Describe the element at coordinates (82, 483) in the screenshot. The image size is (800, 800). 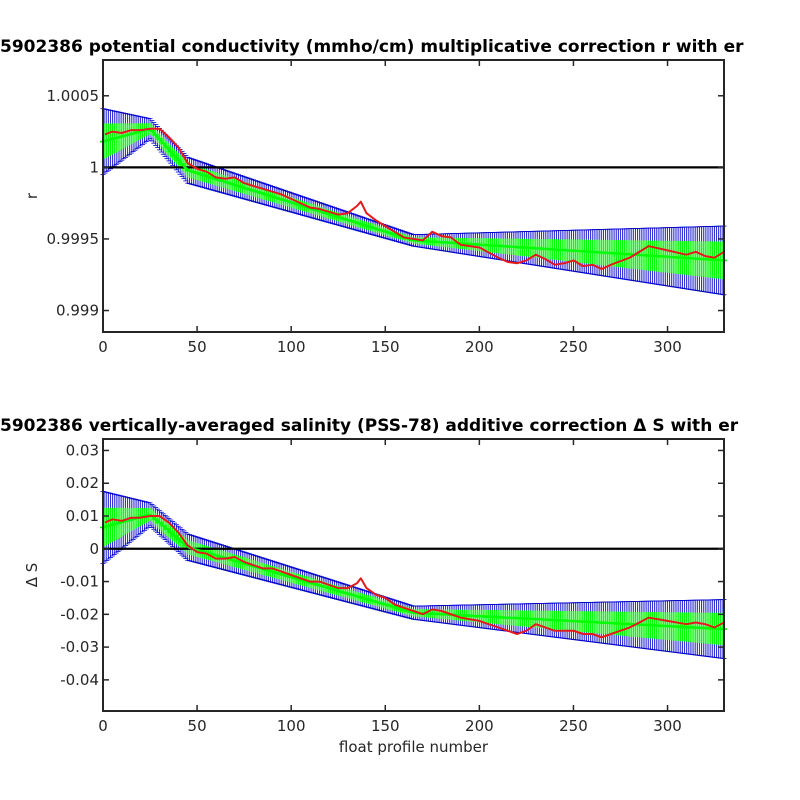
I see `y-tick-label: 0.02` at that location.